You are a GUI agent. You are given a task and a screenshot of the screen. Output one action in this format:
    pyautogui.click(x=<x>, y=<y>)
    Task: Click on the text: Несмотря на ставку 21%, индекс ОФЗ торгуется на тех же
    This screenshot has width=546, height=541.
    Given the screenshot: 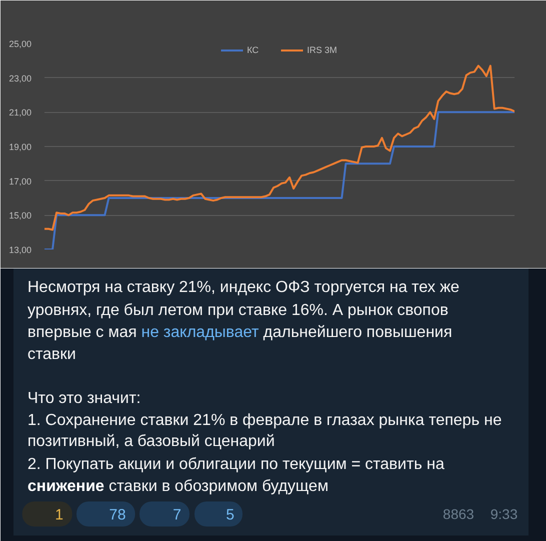 What is the action you would take?
    pyautogui.click(x=244, y=287)
    